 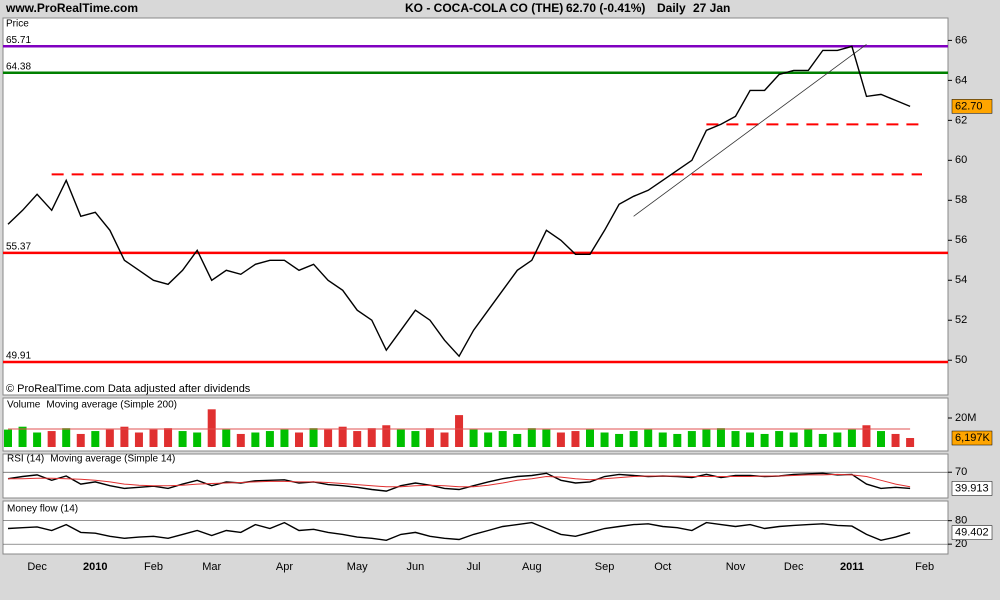 I want to click on last-value: 6,197K, so click(x=973, y=438).